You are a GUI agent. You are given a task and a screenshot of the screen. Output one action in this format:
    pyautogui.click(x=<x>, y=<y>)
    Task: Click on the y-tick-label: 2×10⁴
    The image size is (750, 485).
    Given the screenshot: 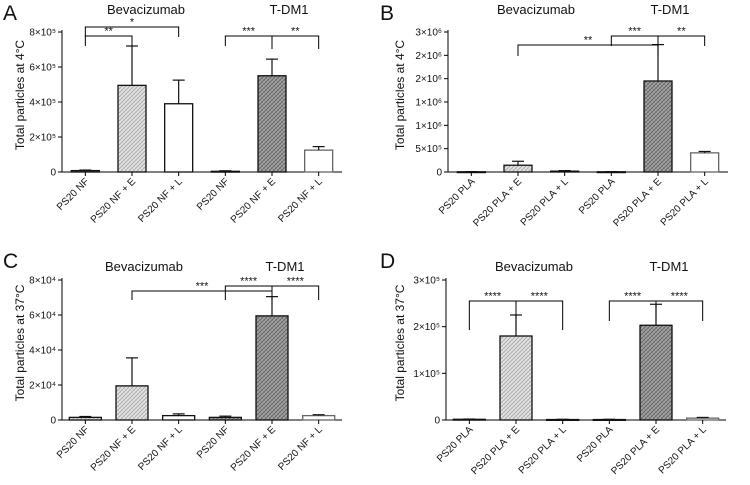 What is the action you would take?
    pyautogui.click(x=42, y=386)
    